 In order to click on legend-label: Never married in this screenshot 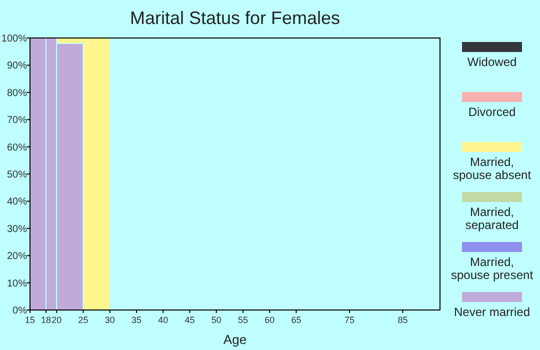, I will do `click(492, 312)`.